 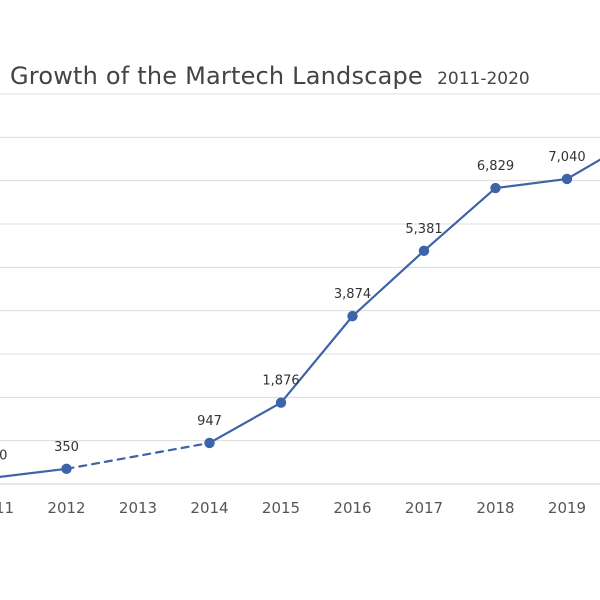 What do you see at coordinates (138, 508) in the screenshot?
I see `x-tick-label: 2013` at bounding box center [138, 508].